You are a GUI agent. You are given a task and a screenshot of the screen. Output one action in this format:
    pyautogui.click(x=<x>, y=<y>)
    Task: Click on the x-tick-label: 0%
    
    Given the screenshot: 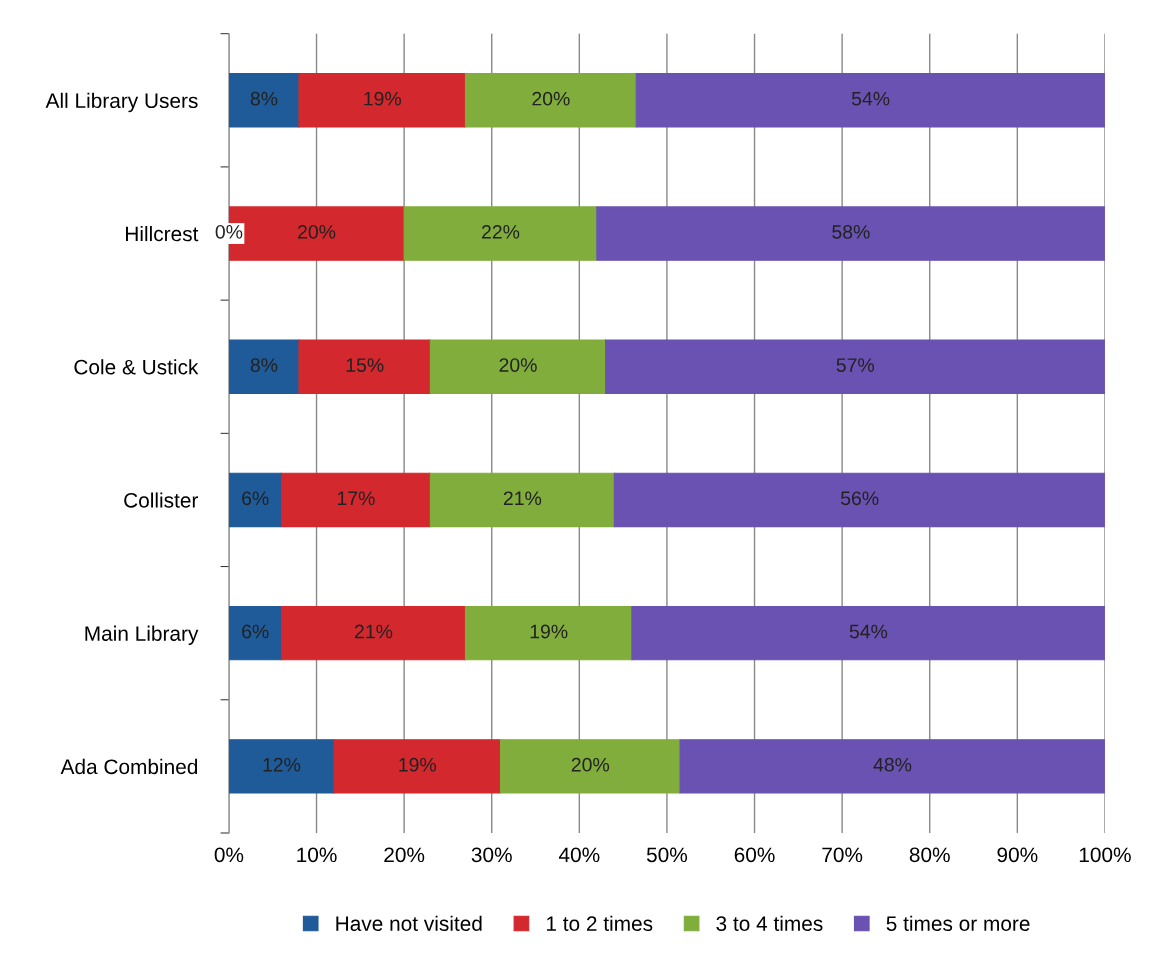 What is the action you would take?
    pyautogui.click(x=229, y=855)
    